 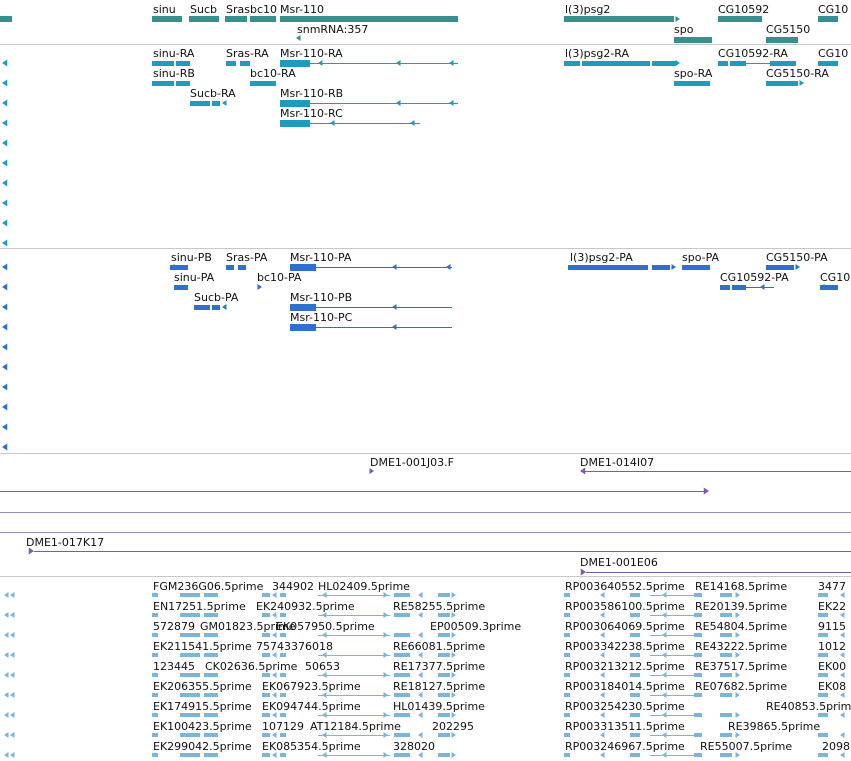 What do you see at coordinates (741, 666) in the screenshot?
I see `est-label: RE37517.5prime` at bounding box center [741, 666].